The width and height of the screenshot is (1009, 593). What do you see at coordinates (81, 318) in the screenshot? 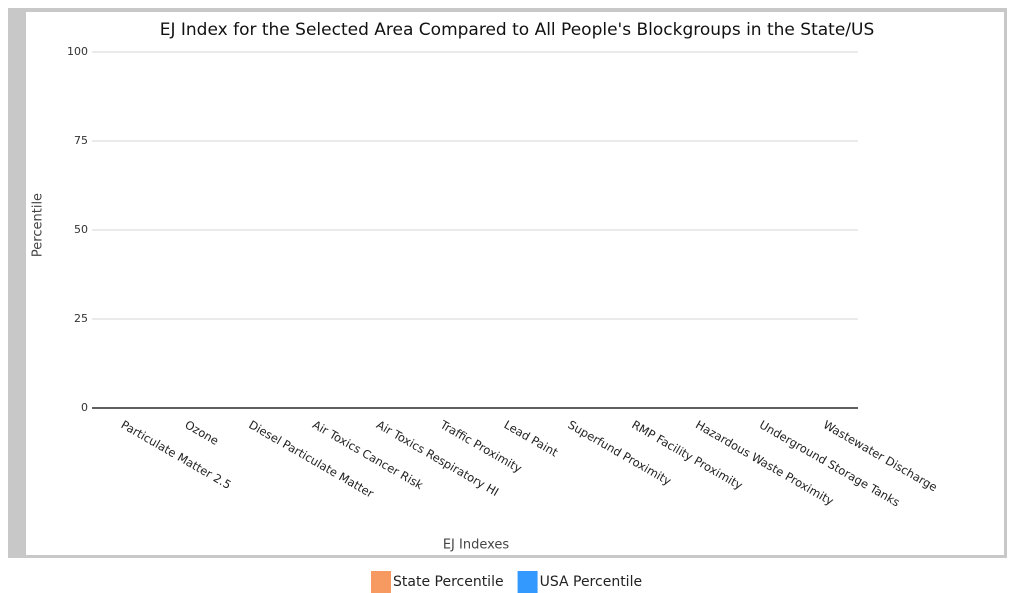
I see `y-tick-label: 25` at bounding box center [81, 318].